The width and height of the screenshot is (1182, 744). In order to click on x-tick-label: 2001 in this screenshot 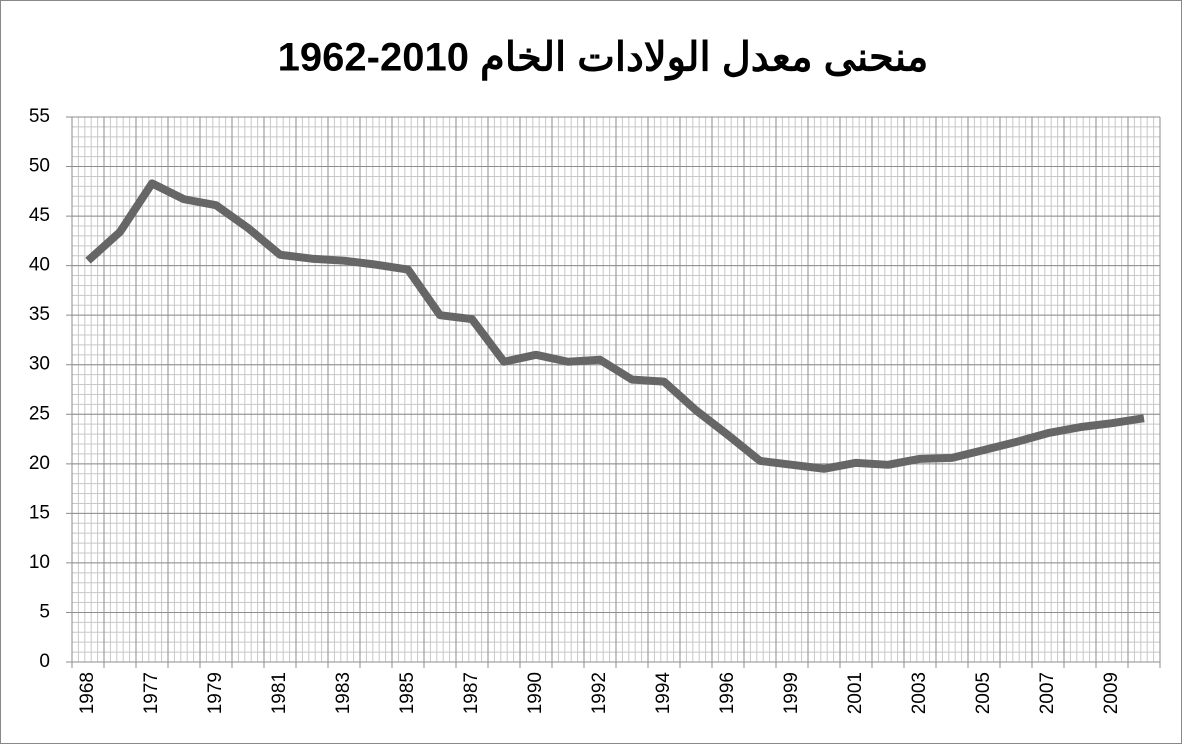, I will do `click(855, 693)`.